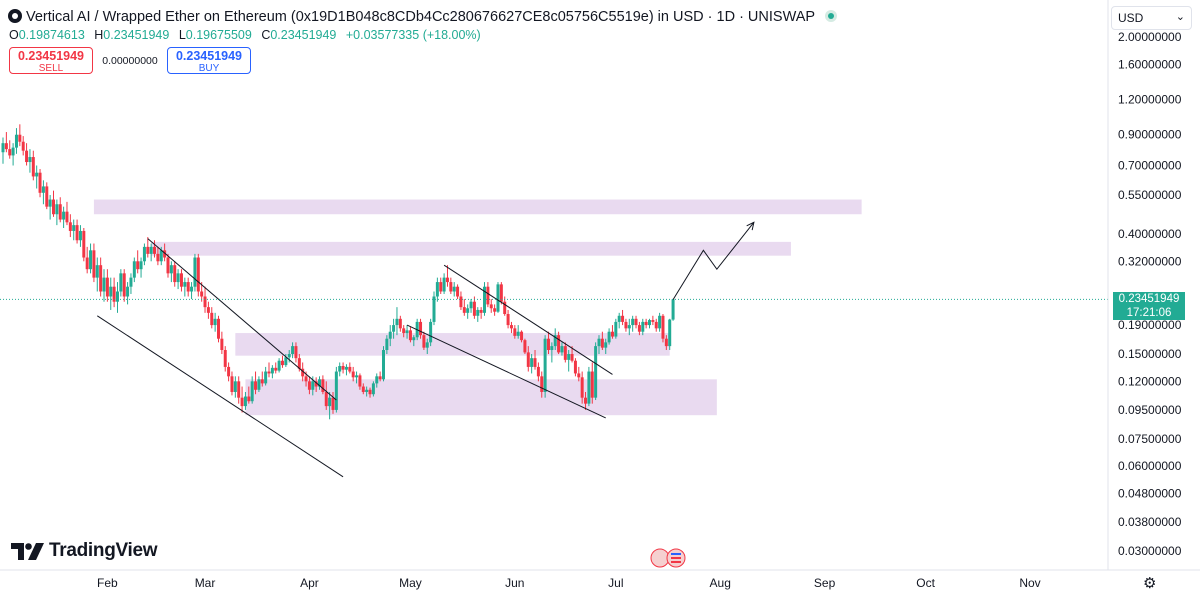  Describe the element at coordinates (309, 583) in the screenshot. I see `x-tick-label: Apr` at that location.